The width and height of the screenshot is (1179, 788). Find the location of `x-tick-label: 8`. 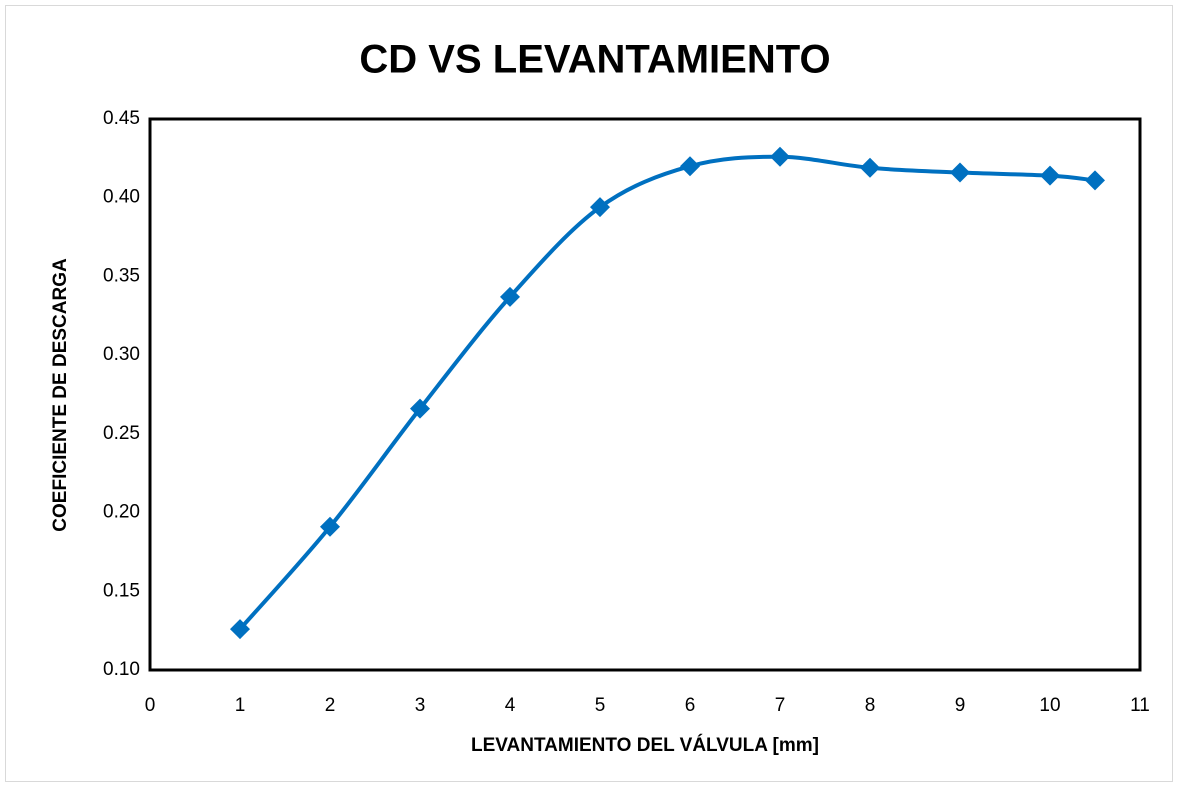

x-tick-label: 8 is located at coordinates (870, 705).